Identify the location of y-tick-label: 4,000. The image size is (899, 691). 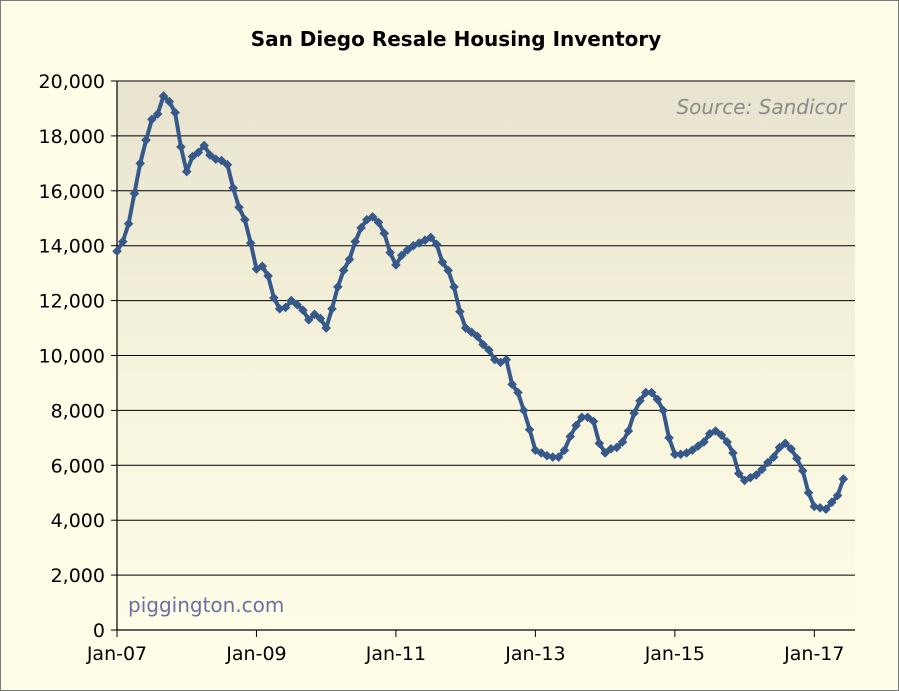
(78, 521).